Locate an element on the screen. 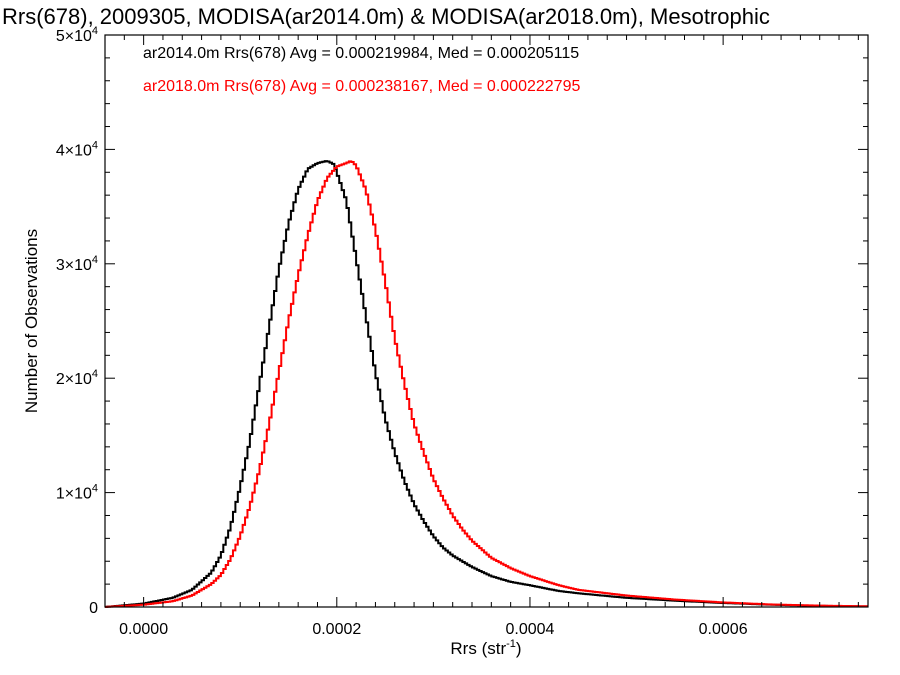 Image resolution: width=900 pixels, height=675 pixels. x-axis-label-sup: -1 is located at coordinates (511, 644).